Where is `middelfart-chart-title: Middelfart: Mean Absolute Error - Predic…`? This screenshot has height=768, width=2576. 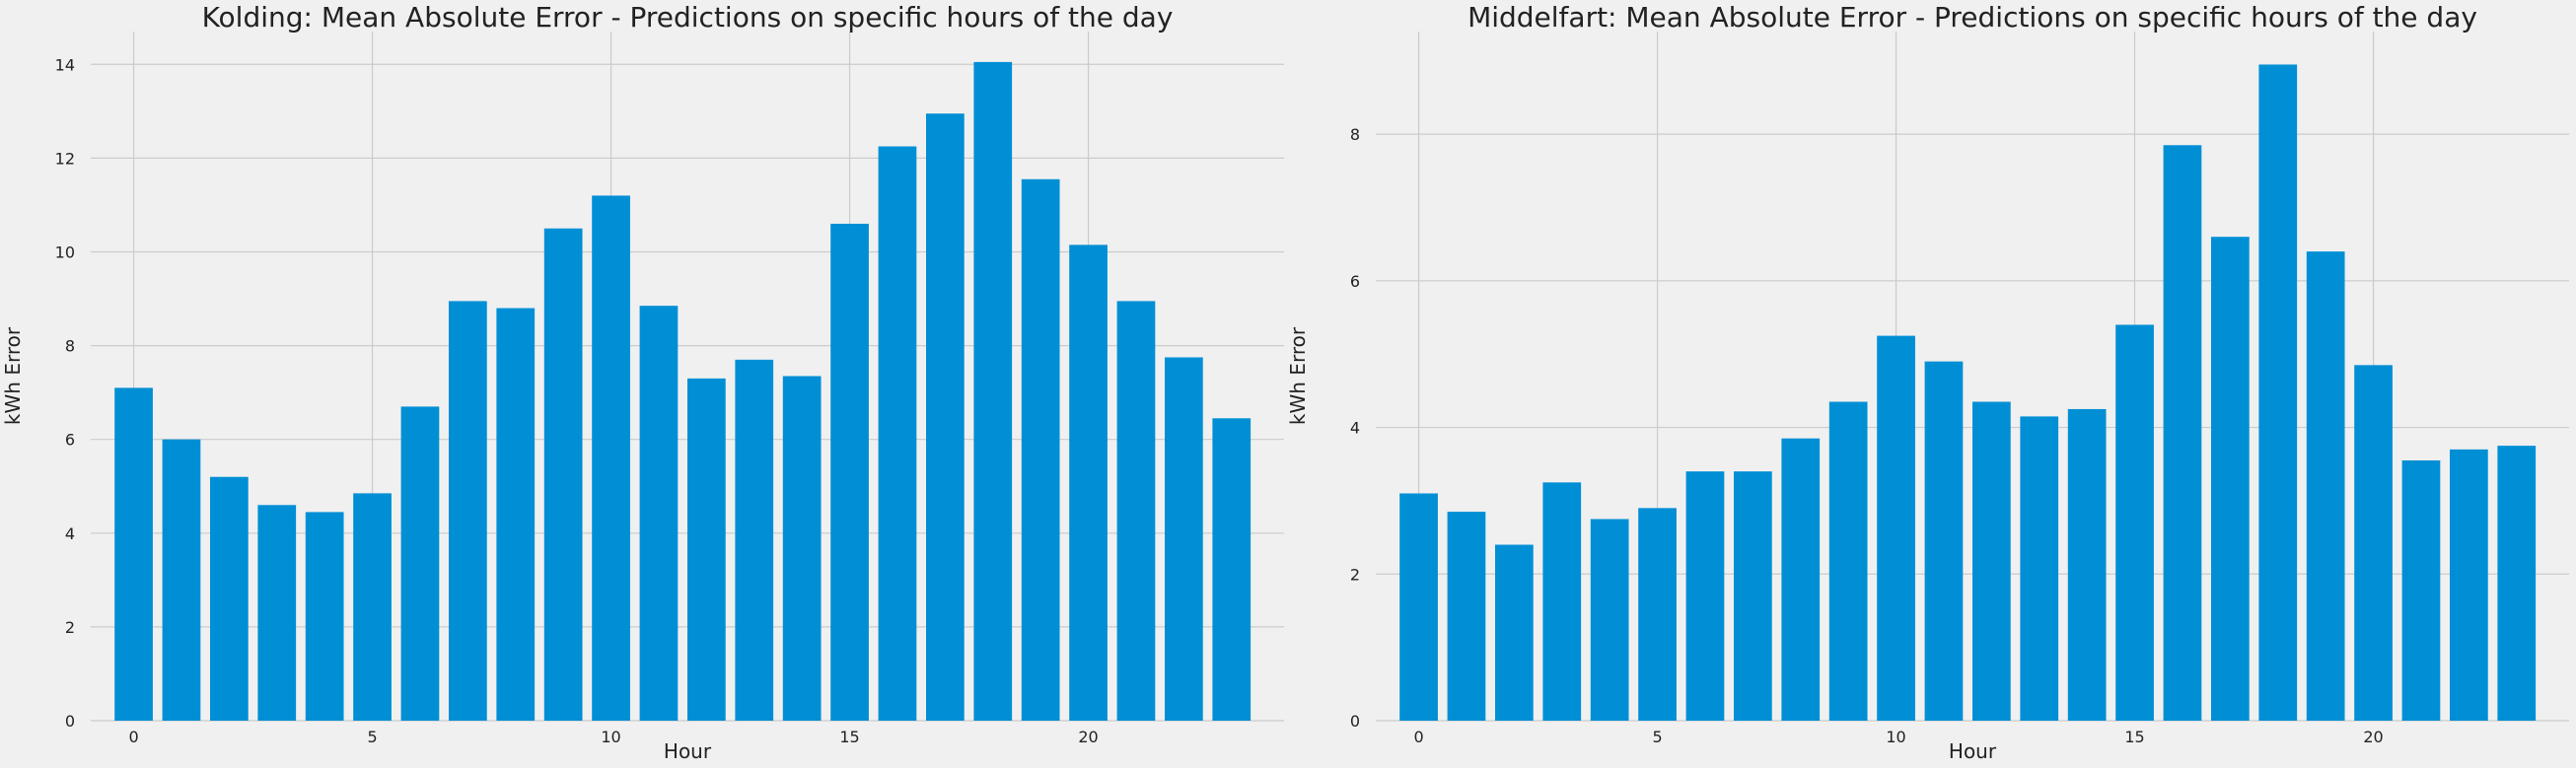 middelfart-chart-title: Middelfart: Mean Absolute Error - Predic… is located at coordinates (1972, 18).